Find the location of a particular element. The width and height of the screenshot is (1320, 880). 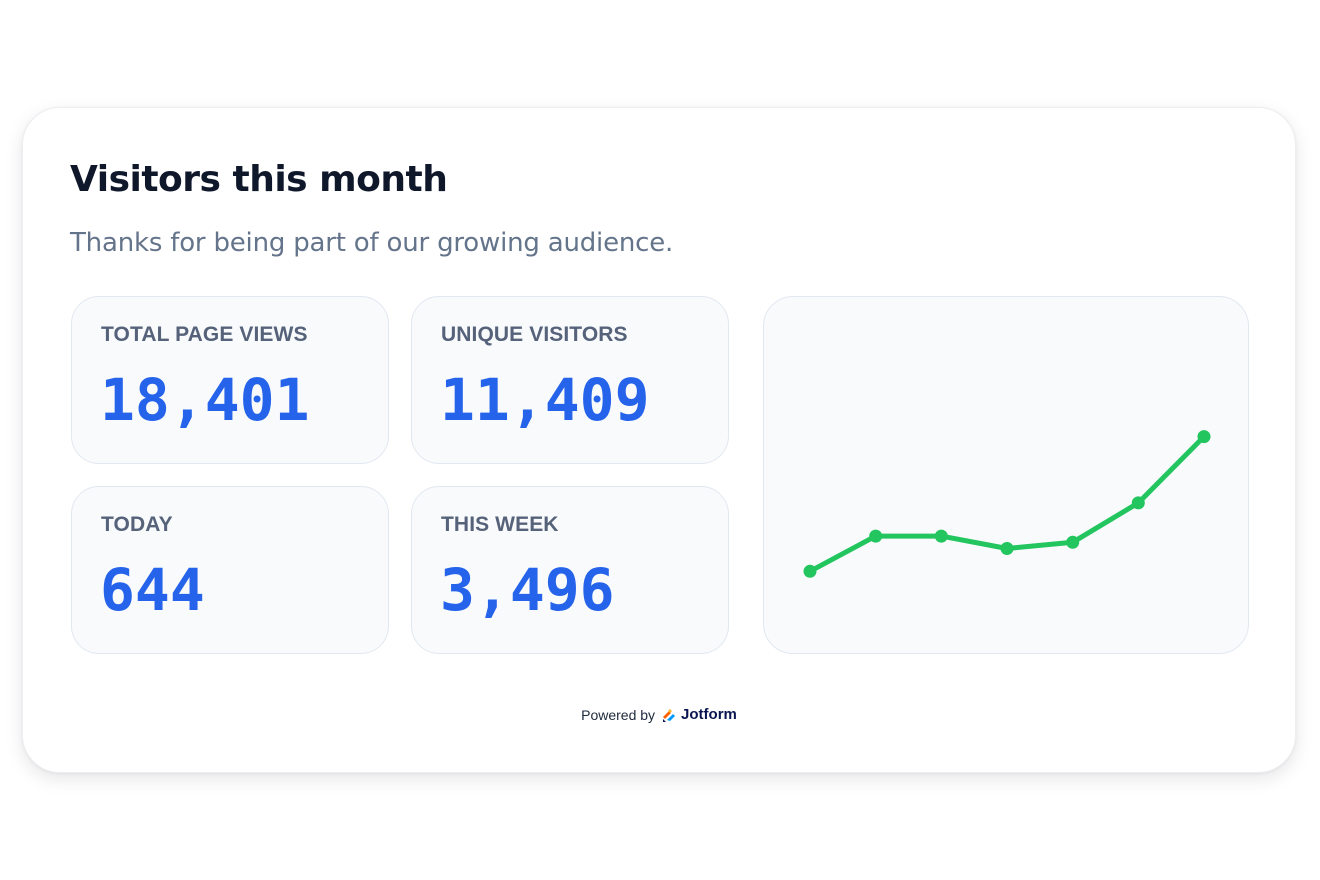

stat-label: THIS WEEK is located at coordinates (500, 524).